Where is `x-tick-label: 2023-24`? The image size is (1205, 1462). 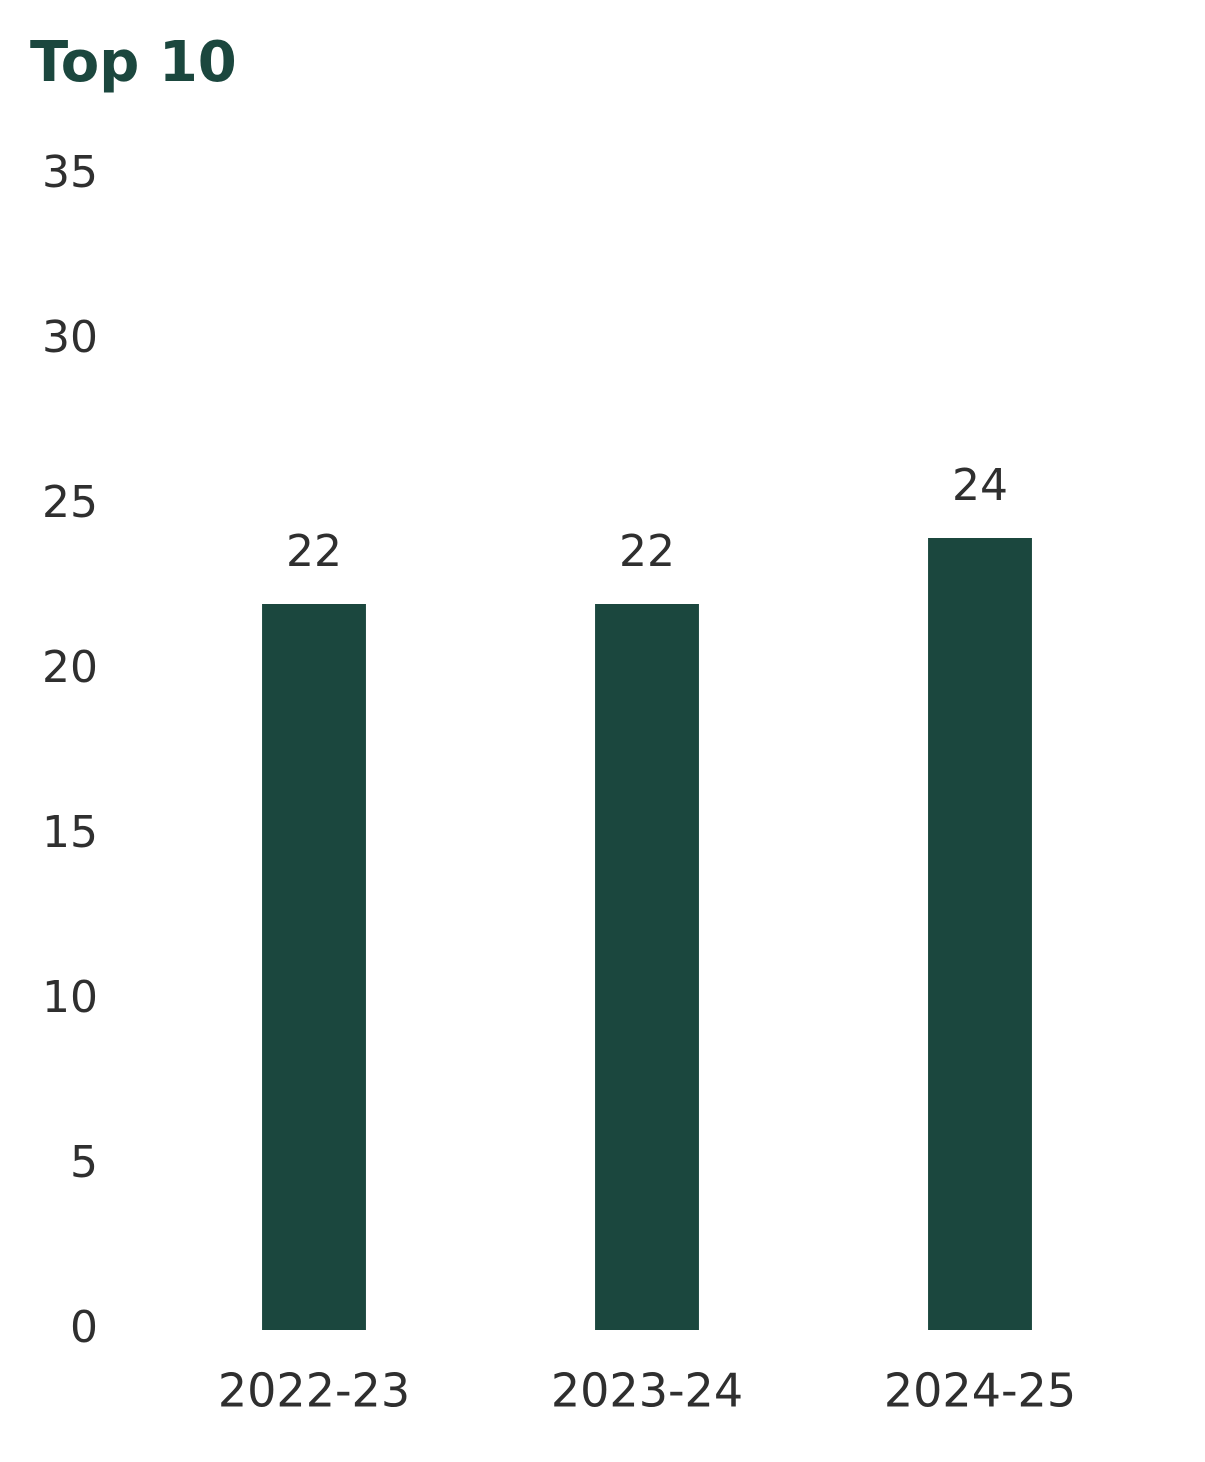
x-tick-label: 2023-24 is located at coordinates (647, 1391).